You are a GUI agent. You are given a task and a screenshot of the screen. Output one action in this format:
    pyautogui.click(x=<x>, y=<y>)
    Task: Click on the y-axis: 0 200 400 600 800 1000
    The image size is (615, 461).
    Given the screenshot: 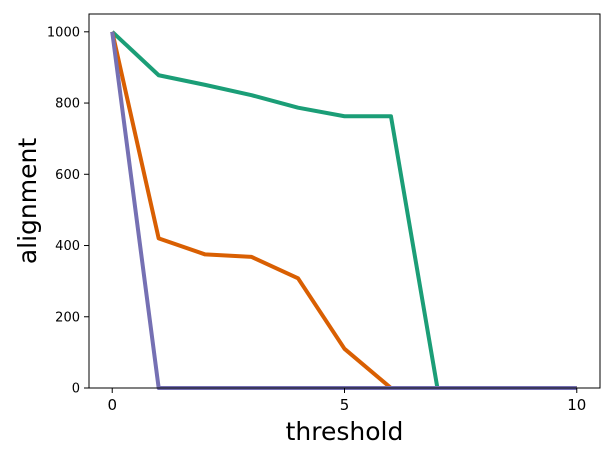 What is the action you would take?
    pyautogui.click(x=68, y=211)
    